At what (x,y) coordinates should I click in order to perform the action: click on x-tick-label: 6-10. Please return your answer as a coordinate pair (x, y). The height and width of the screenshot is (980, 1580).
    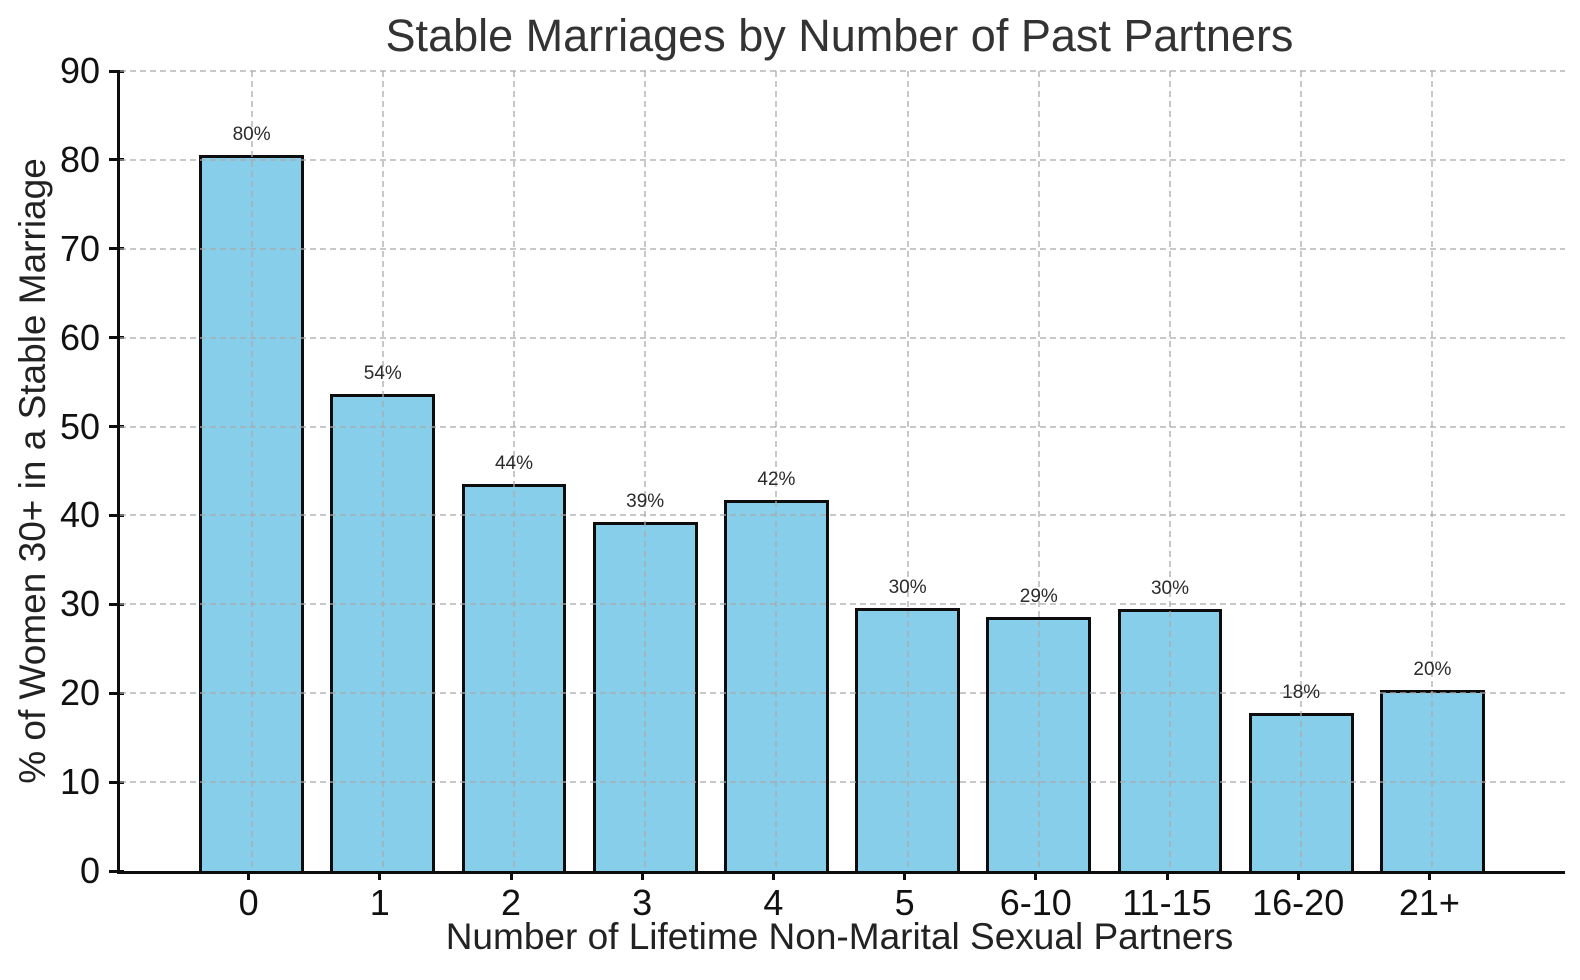
    Looking at the image, I should click on (1035, 902).